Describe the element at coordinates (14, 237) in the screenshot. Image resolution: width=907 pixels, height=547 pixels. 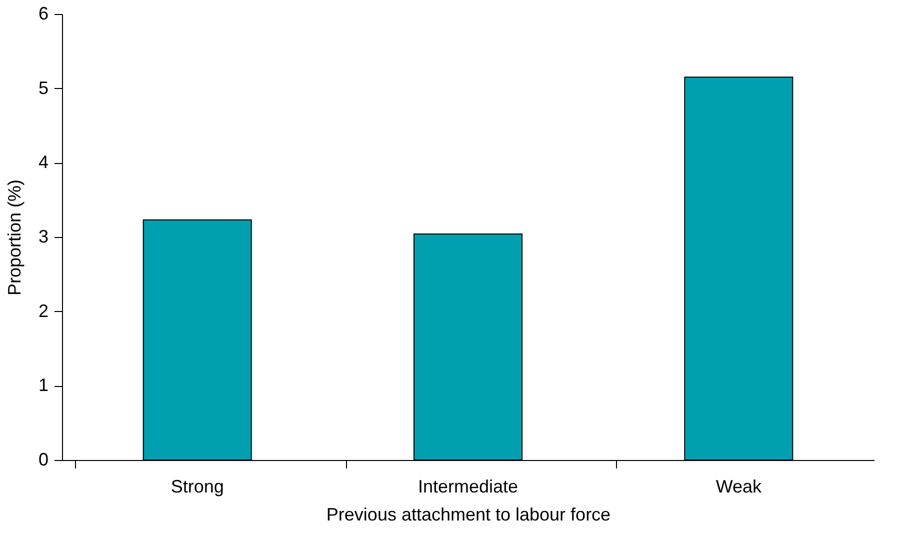
I see `y-axis-title: Proportion (%)` at that location.